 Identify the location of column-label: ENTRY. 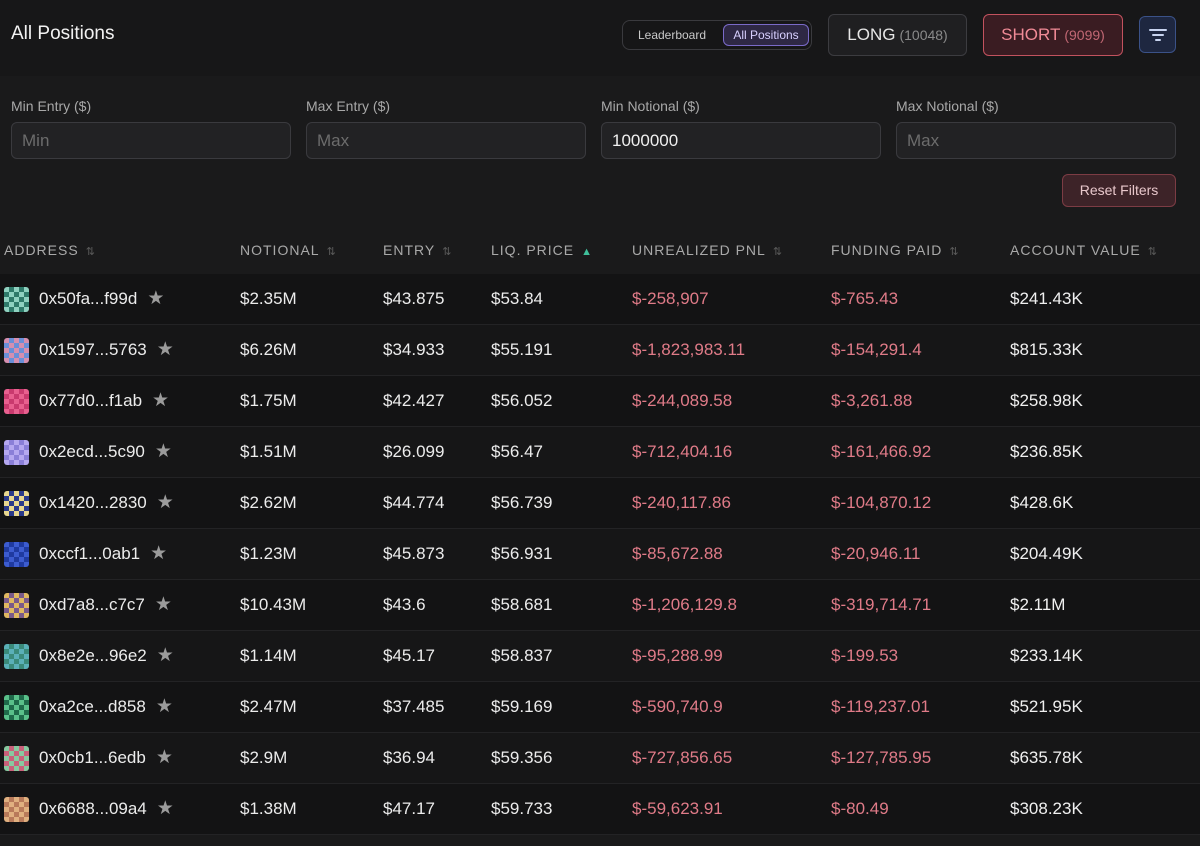
(409, 250).